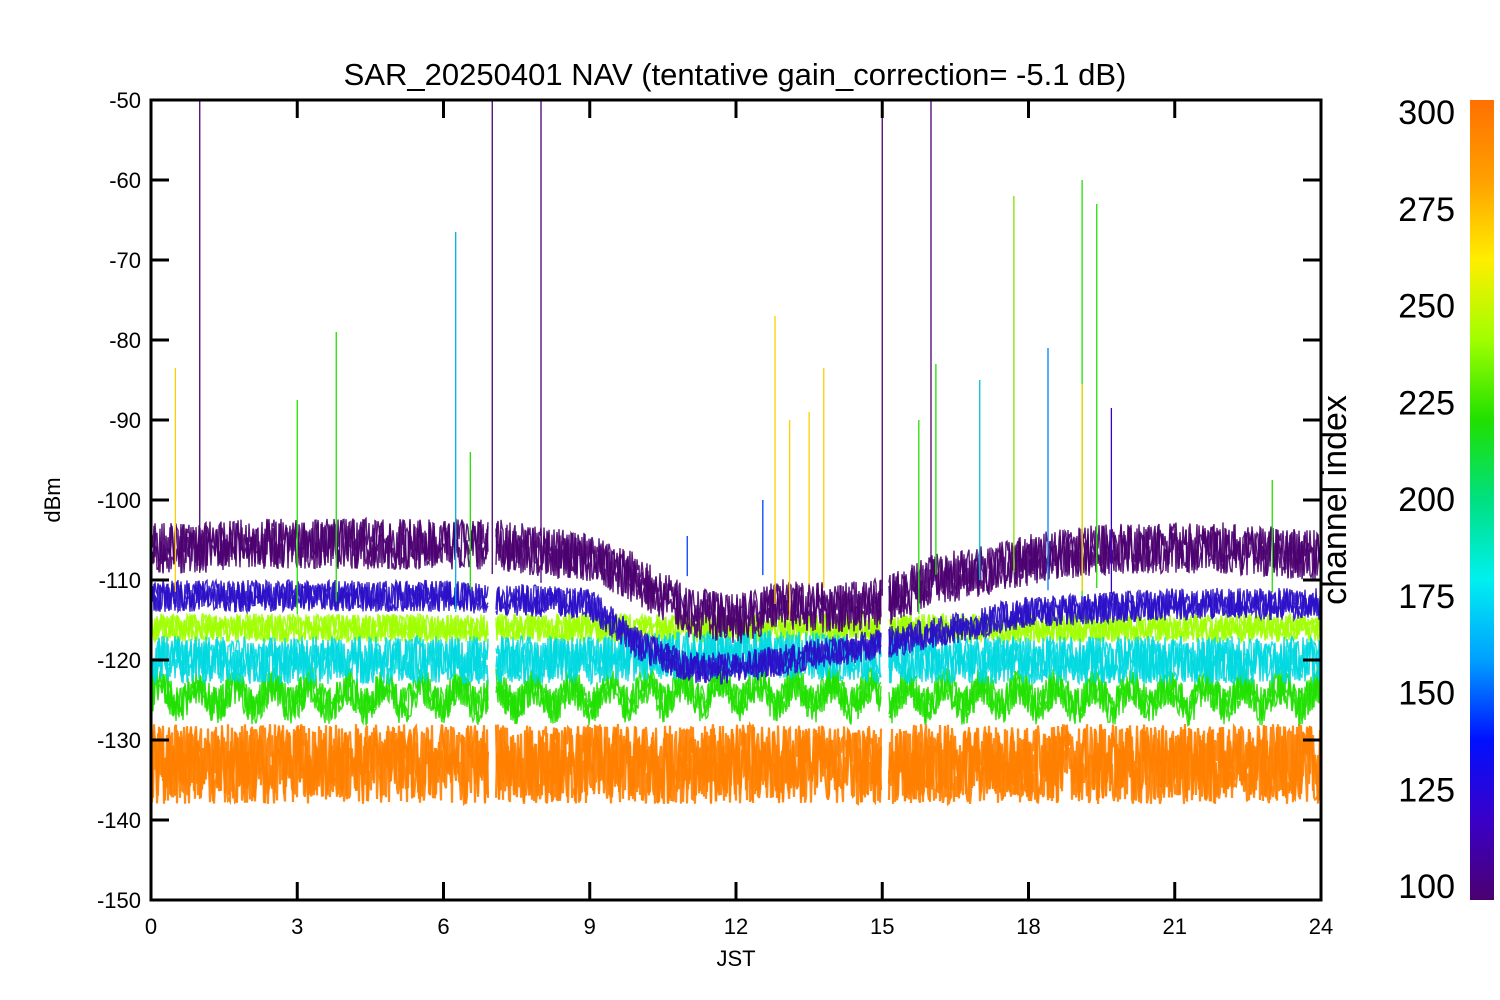  What do you see at coordinates (1426, 210) in the screenshot?
I see `colorbar-tick-label: 275` at bounding box center [1426, 210].